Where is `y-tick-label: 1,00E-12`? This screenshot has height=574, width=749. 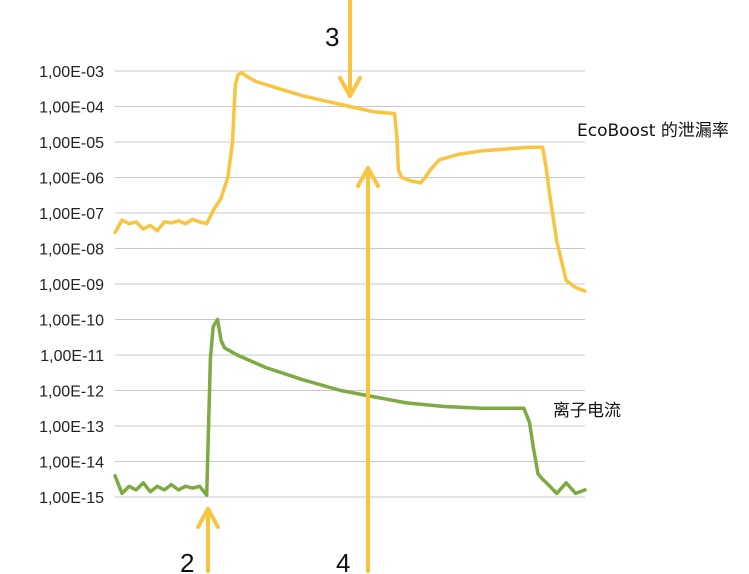
y-tick-label: 1,00E-12 is located at coordinates (71, 392).